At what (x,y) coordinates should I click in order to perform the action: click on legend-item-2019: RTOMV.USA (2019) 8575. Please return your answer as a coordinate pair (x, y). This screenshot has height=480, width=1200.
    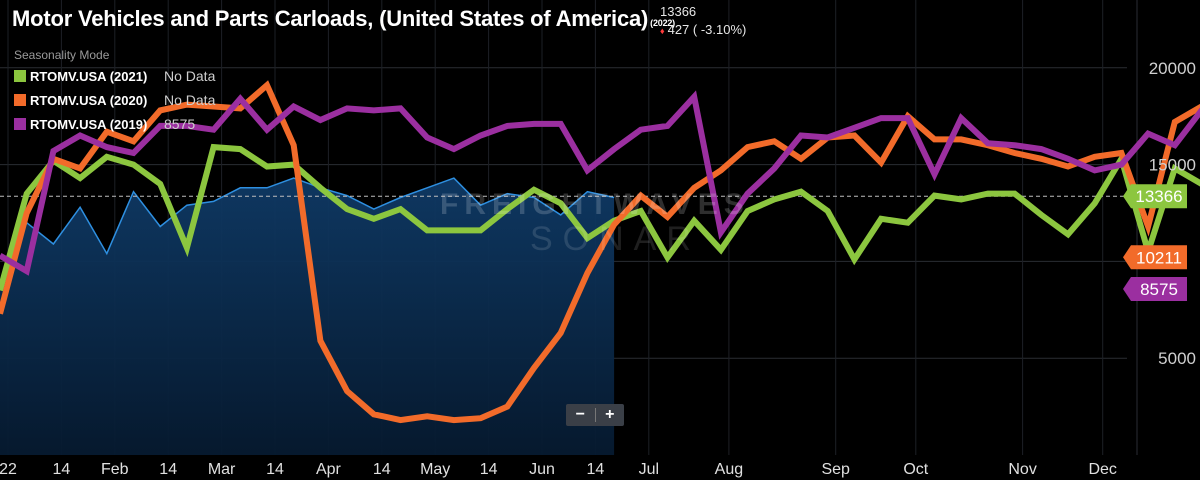
    Looking at the image, I should click on (114, 124).